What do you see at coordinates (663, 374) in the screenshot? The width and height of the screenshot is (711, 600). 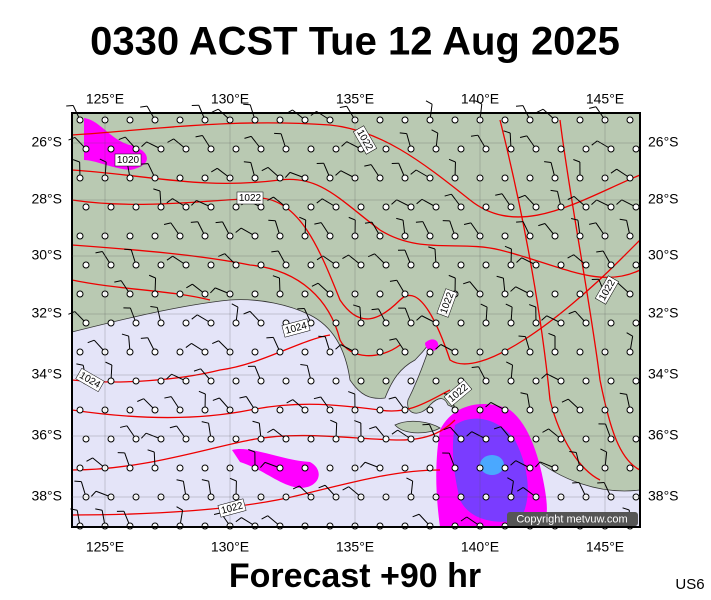 I see `lat-label: 34°S` at bounding box center [663, 374].